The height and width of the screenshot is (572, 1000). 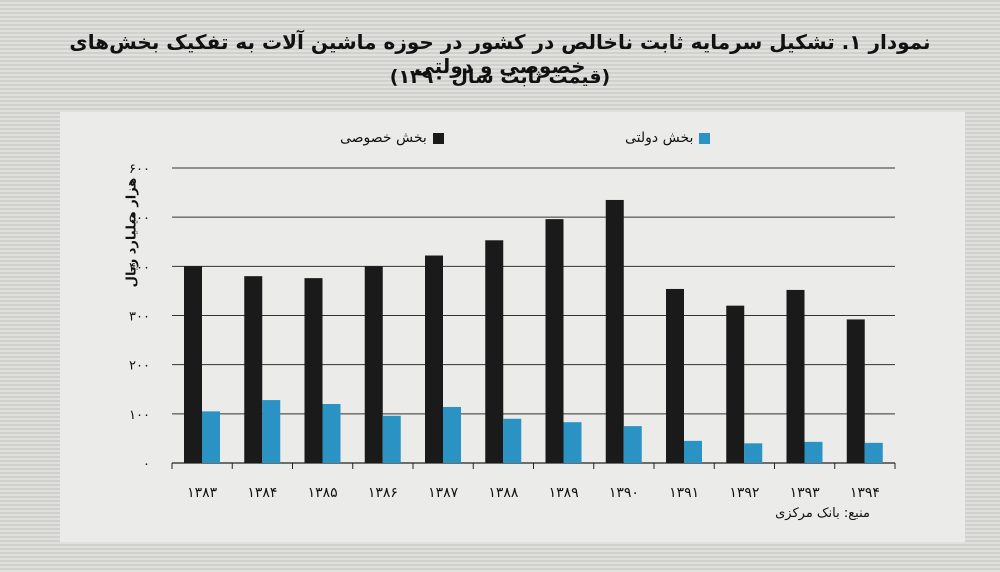 What do you see at coordinates (139, 267) in the screenshot?
I see `y-tick-label: ۴۰۰` at bounding box center [139, 267].